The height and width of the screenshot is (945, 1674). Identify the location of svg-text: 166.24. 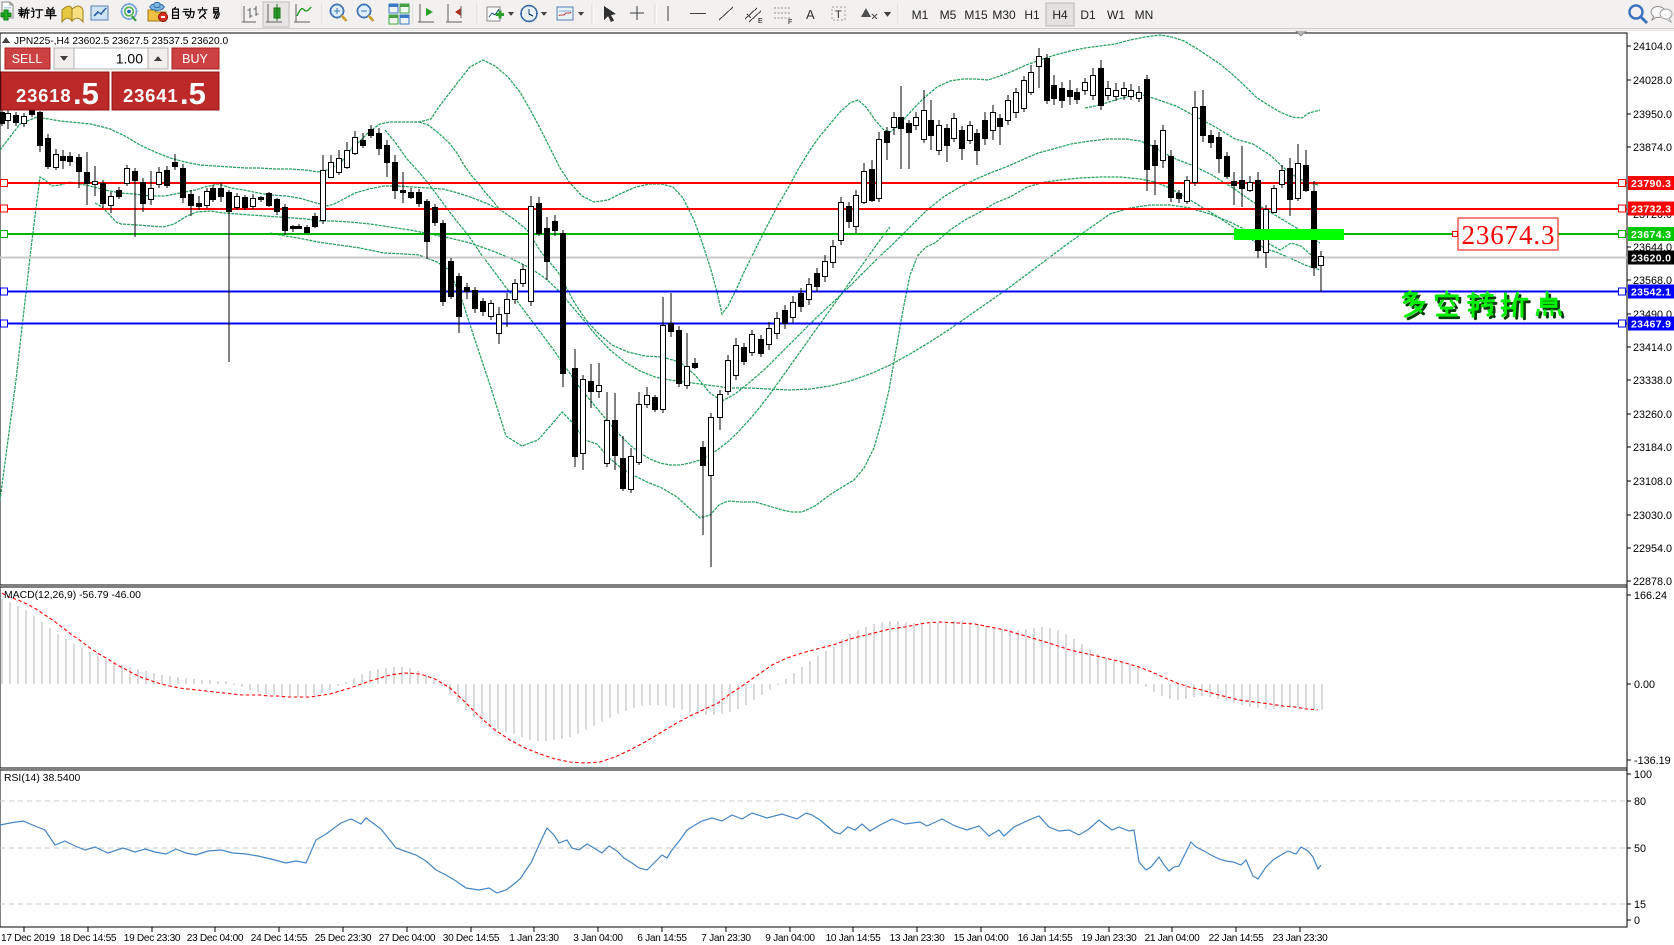
(1650, 596).